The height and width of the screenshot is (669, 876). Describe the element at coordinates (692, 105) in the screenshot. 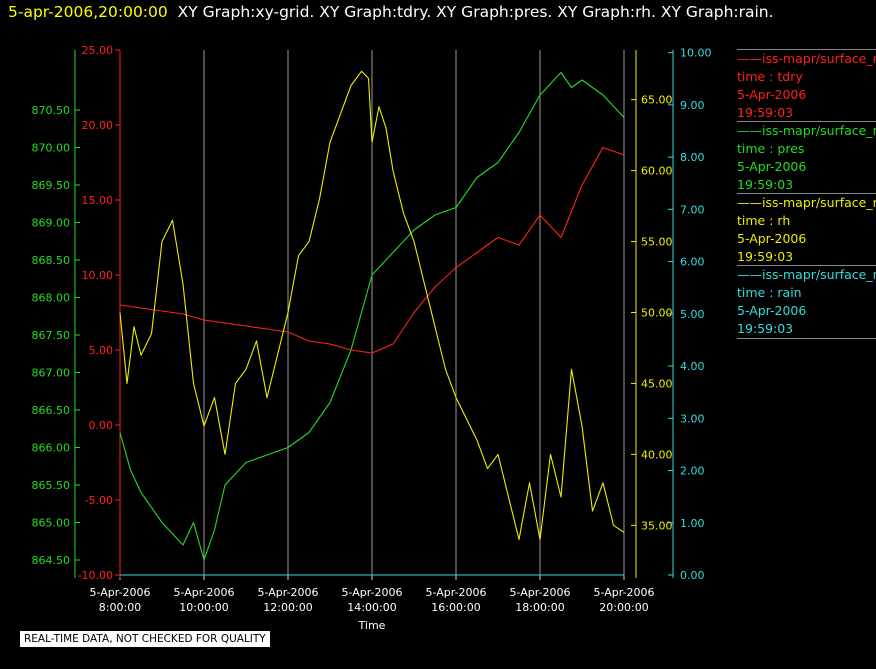

I see `rain-tick-label: 9.00` at that location.